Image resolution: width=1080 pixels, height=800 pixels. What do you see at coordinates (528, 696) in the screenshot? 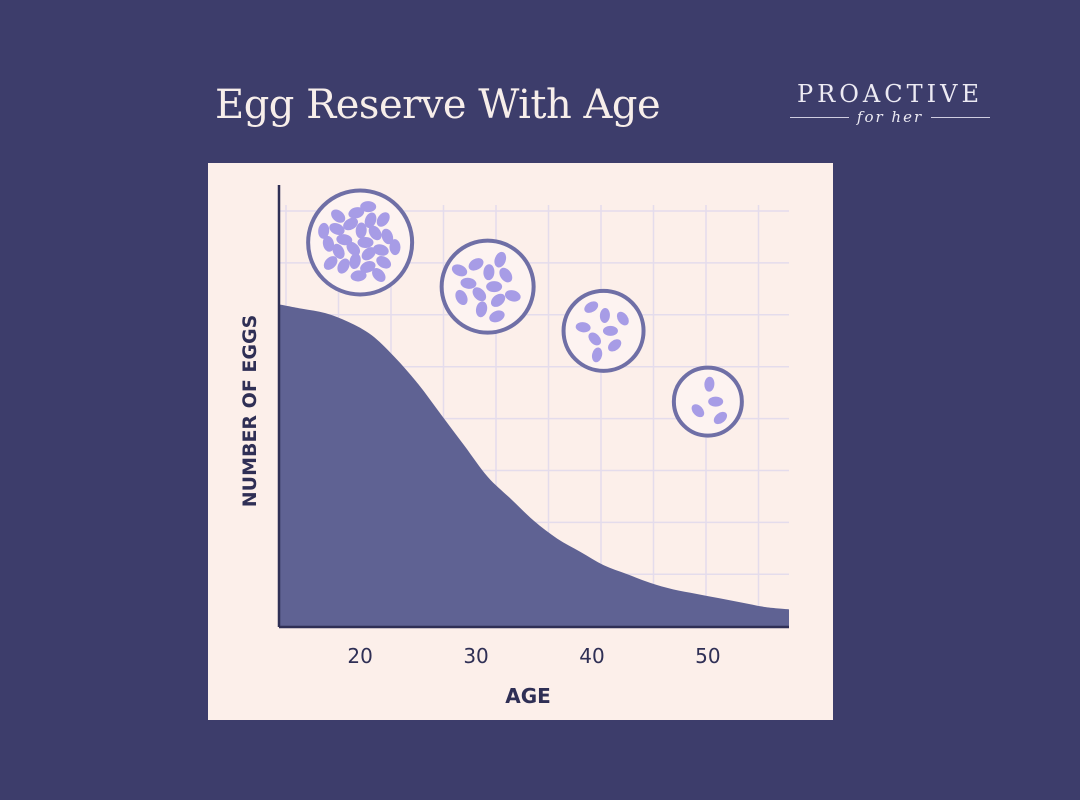
I see `x-axis-label: AGE` at bounding box center [528, 696].